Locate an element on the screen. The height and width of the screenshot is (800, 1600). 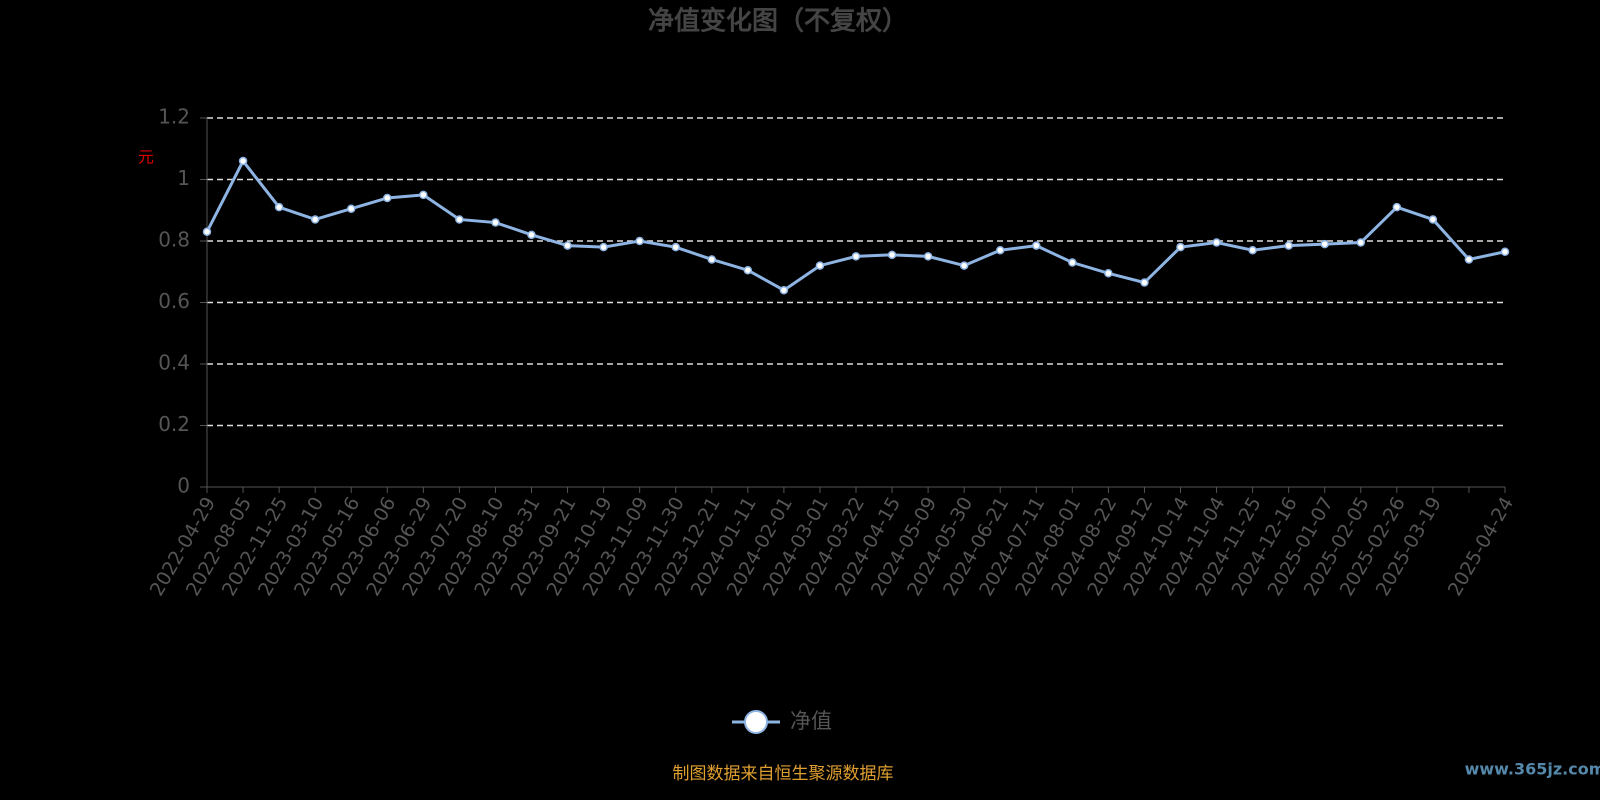
line is located at coordinates (855, 225).